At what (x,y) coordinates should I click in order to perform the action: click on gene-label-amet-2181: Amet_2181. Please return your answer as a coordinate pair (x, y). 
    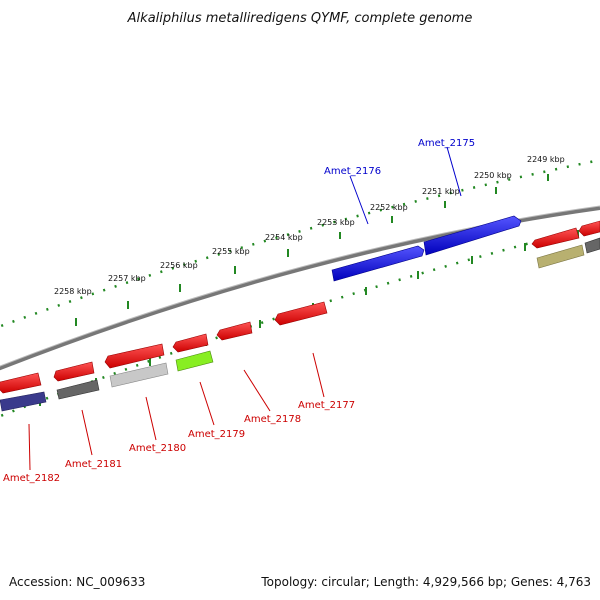
    Looking at the image, I should click on (93, 464).